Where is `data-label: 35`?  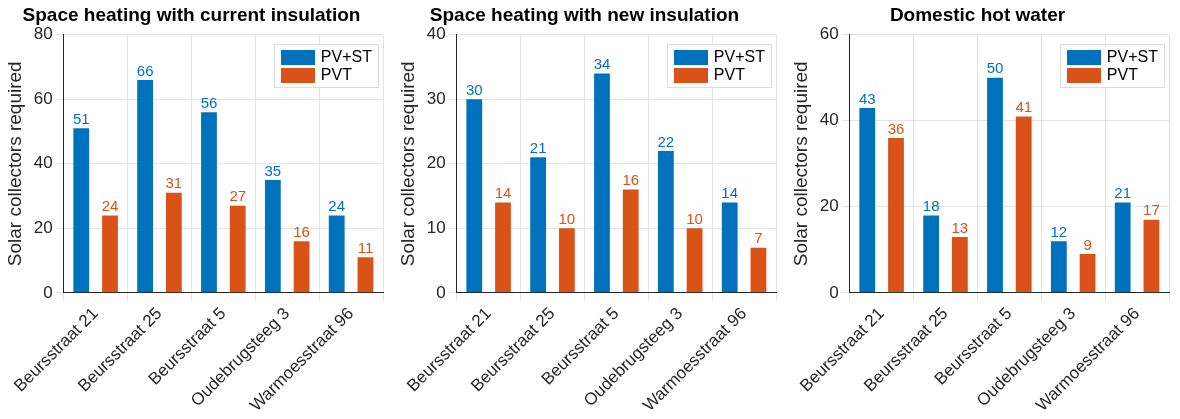
data-label: 35 is located at coordinates (273, 170).